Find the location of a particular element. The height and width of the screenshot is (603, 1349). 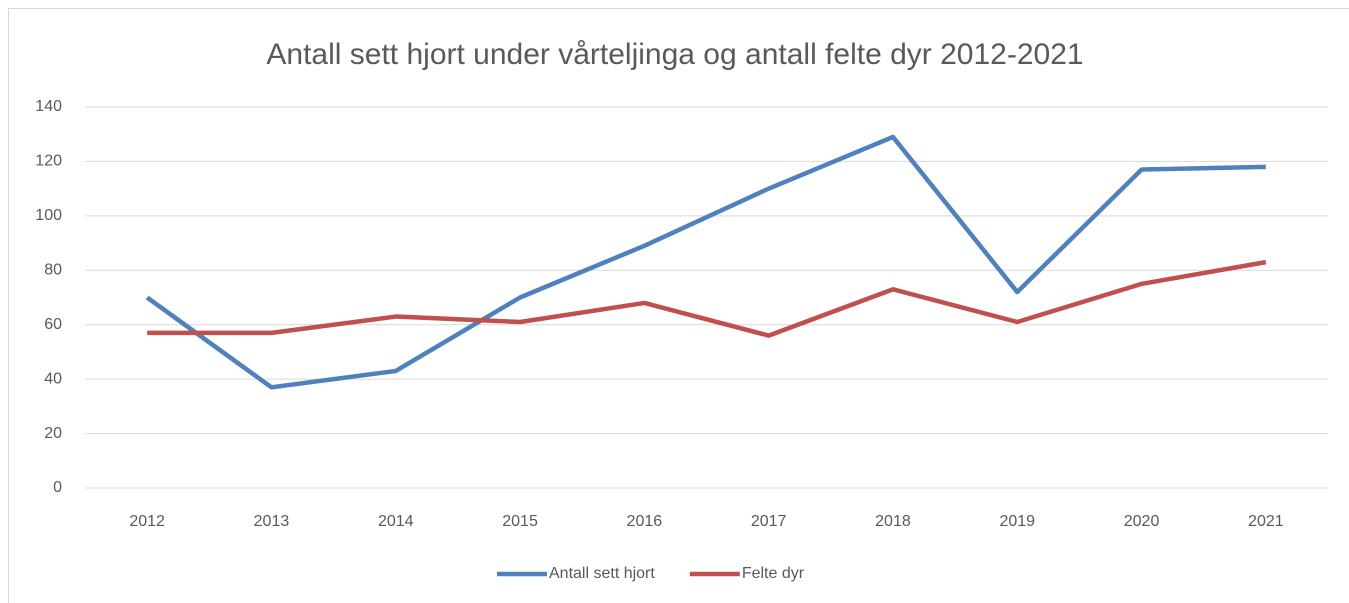

x-tick-label: 2012 is located at coordinates (147, 521).